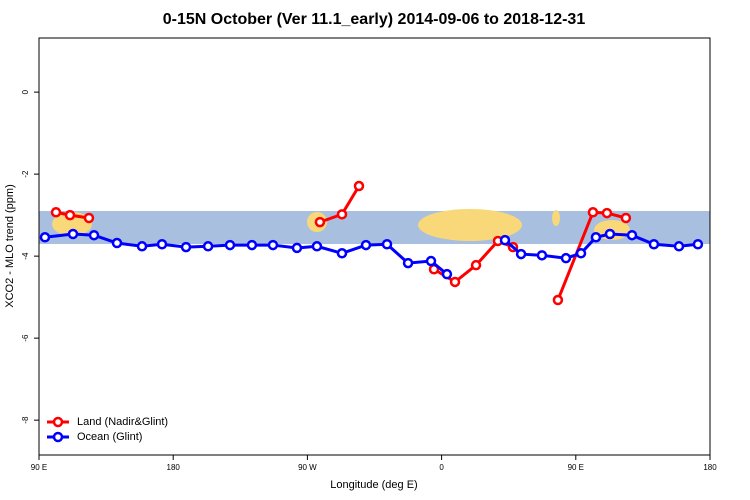  What do you see at coordinates (25, 91) in the screenshot?
I see `y-tick-label: 0` at bounding box center [25, 91].